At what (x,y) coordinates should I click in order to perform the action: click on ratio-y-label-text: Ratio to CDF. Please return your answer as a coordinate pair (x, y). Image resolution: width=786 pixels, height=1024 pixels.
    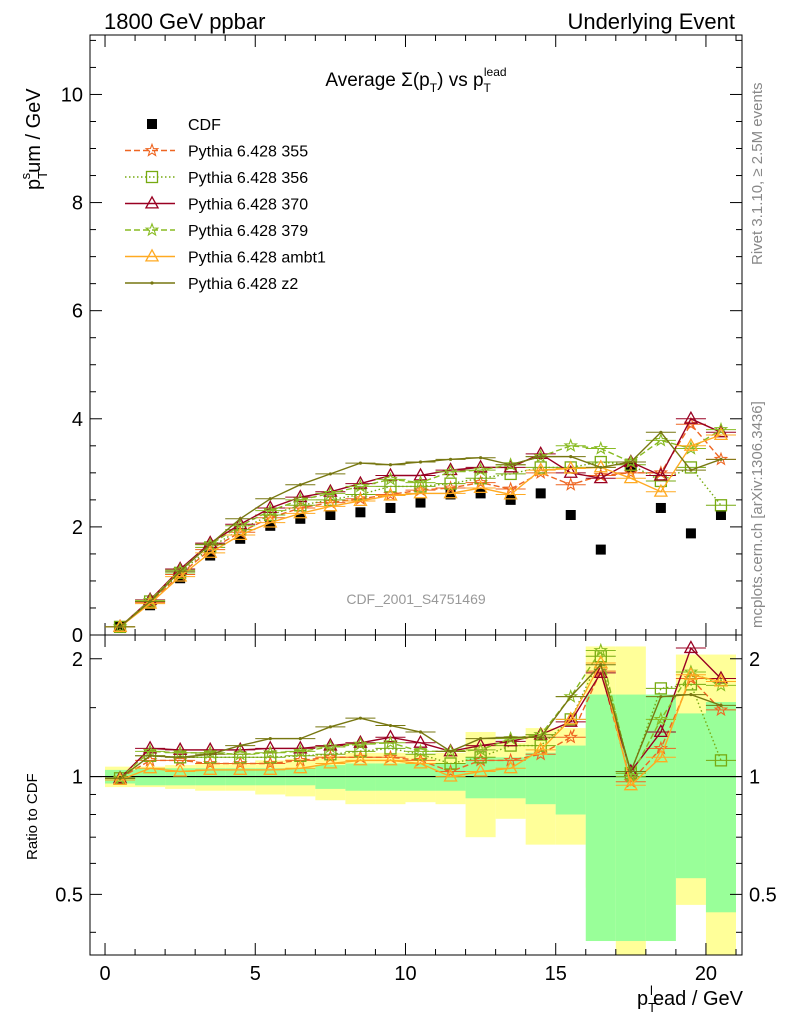
    Looking at the image, I should click on (32, 816).